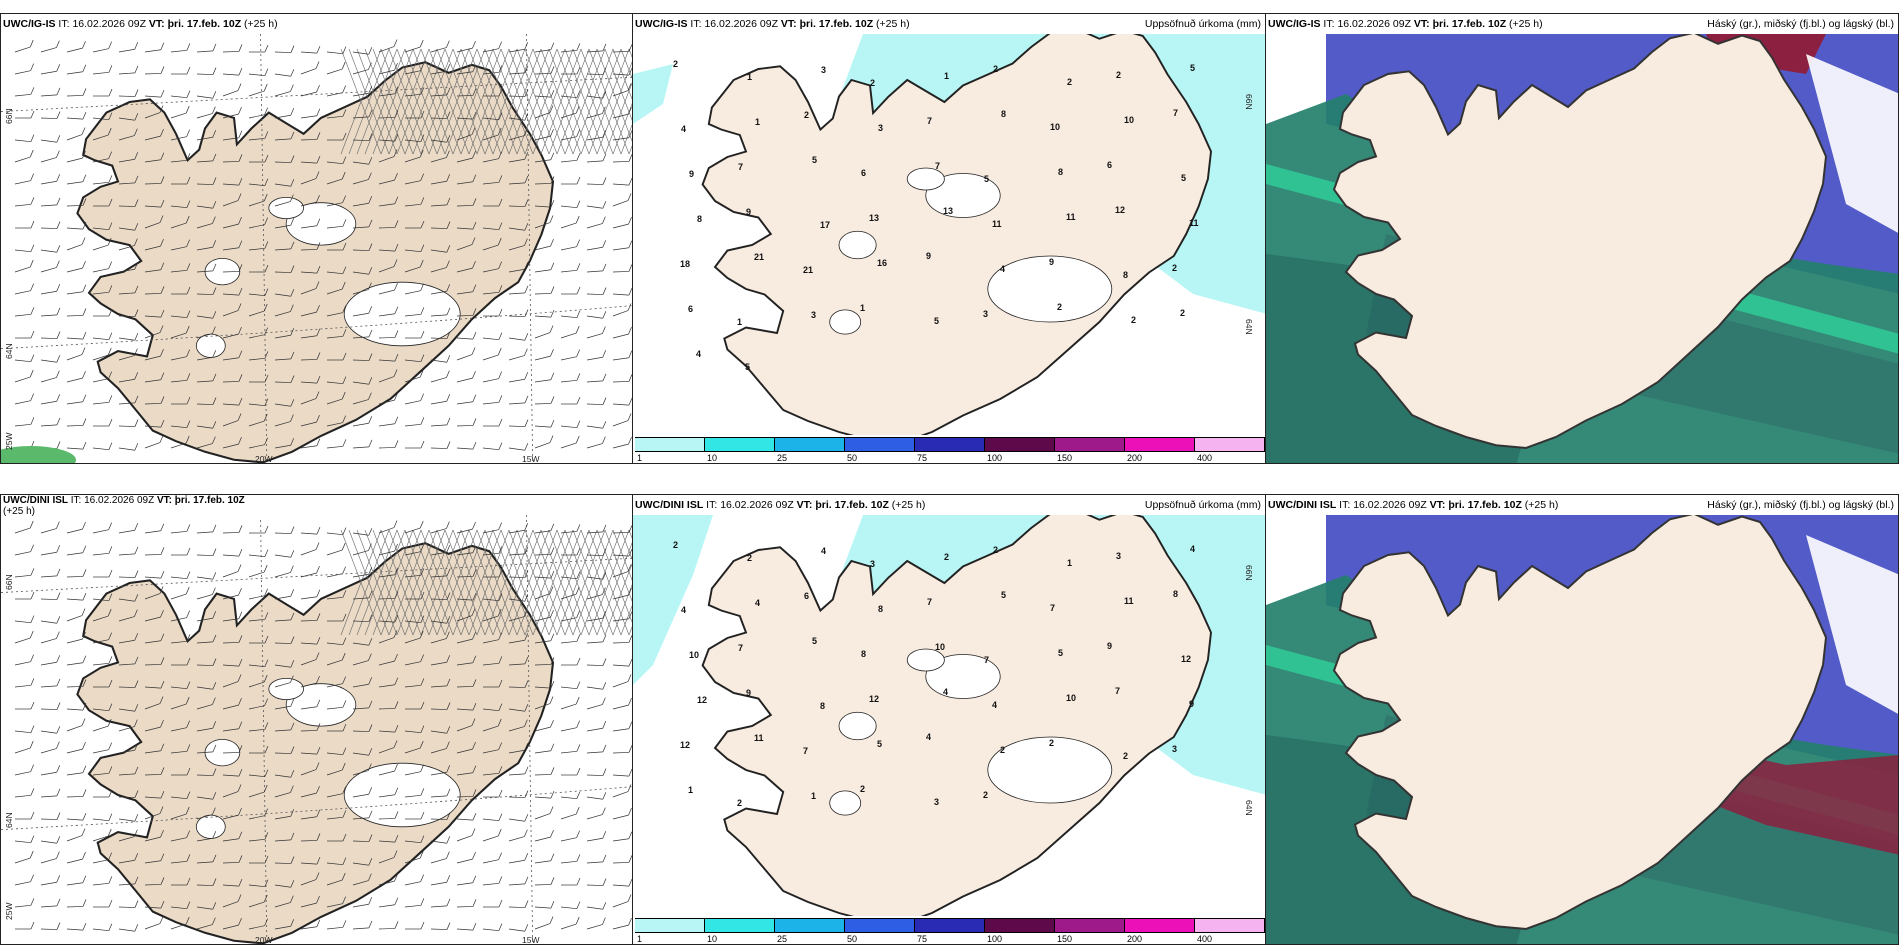  I want to click on precip-value-label: 7, so click(930, 121).